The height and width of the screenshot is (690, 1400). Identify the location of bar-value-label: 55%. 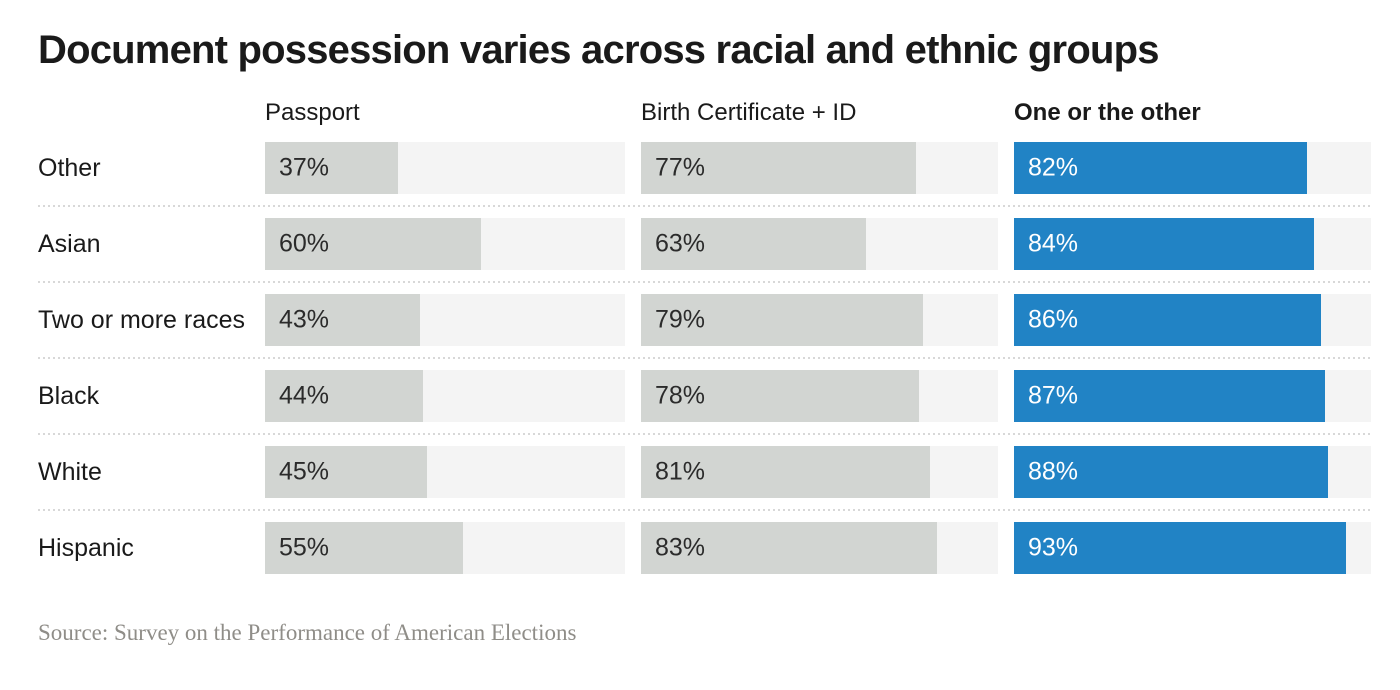
(304, 547).